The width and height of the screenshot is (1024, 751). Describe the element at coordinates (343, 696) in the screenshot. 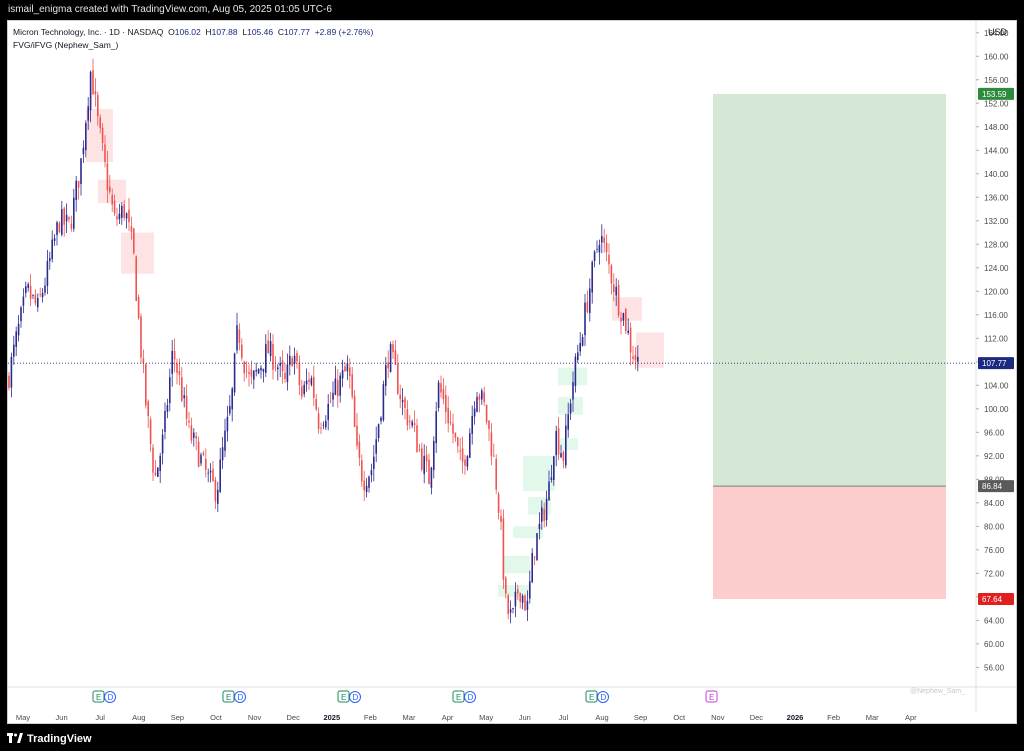

I see `earnings-marker-icon` at that location.